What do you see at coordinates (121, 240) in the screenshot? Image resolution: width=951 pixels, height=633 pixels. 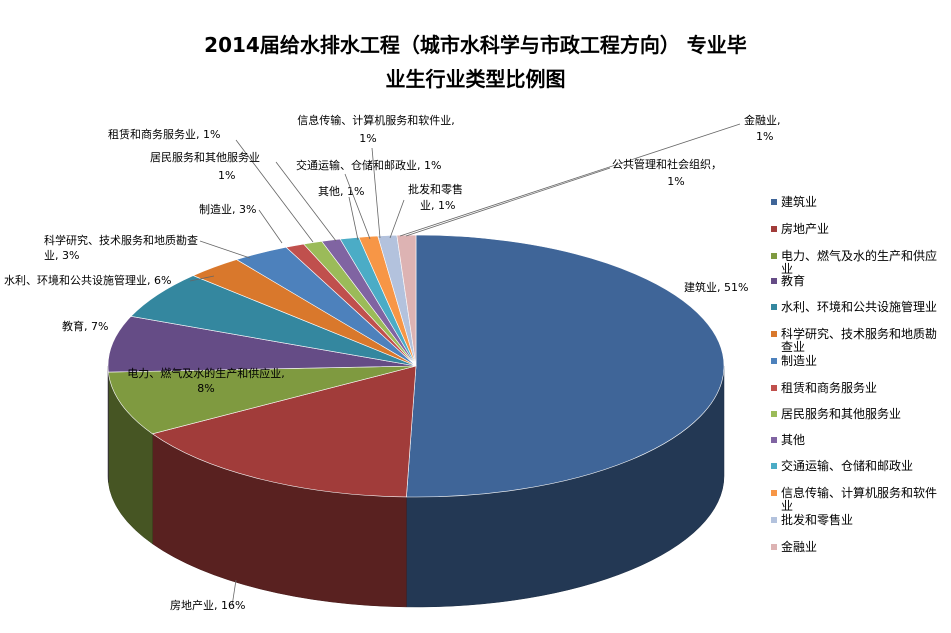 I see `data-label: 科学研究、技术服务和地质勘查` at bounding box center [121, 240].